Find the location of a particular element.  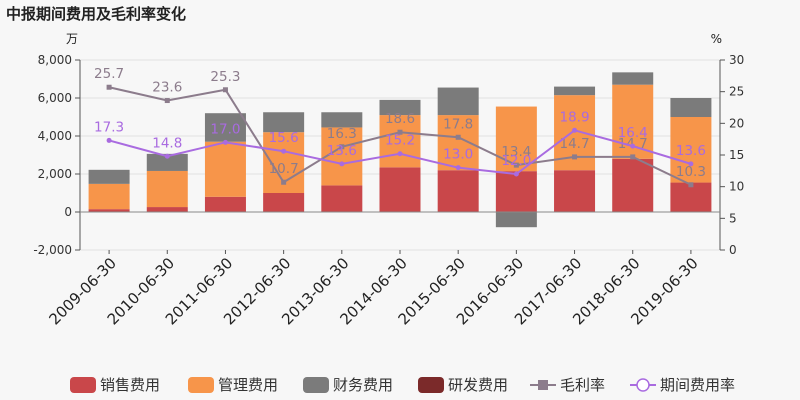

right-tick-label: 20 is located at coordinates (736, 123).